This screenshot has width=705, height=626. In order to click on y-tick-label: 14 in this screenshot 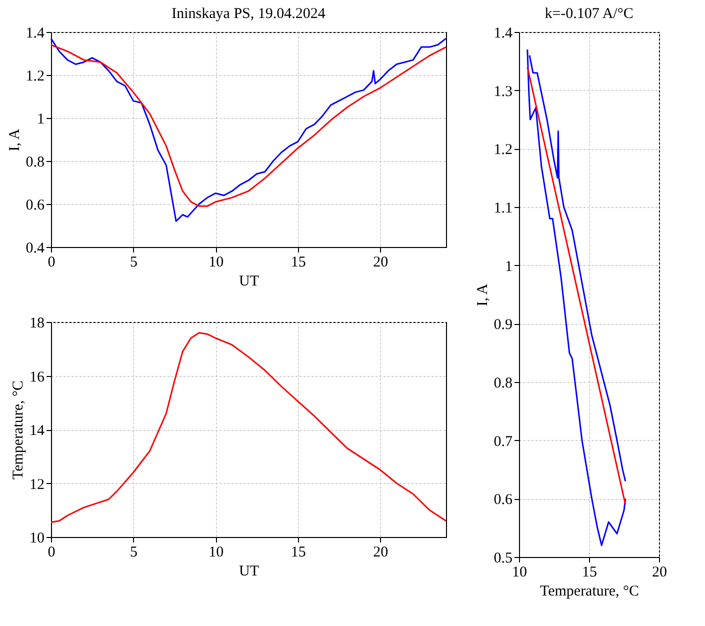, I will do `click(37, 431)`.